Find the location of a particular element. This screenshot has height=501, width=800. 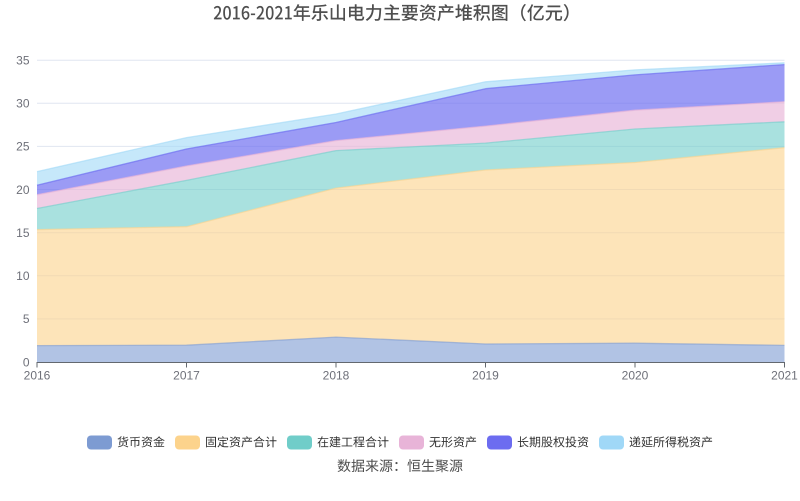

svg-text: 2018 is located at coordinates (336, 376).